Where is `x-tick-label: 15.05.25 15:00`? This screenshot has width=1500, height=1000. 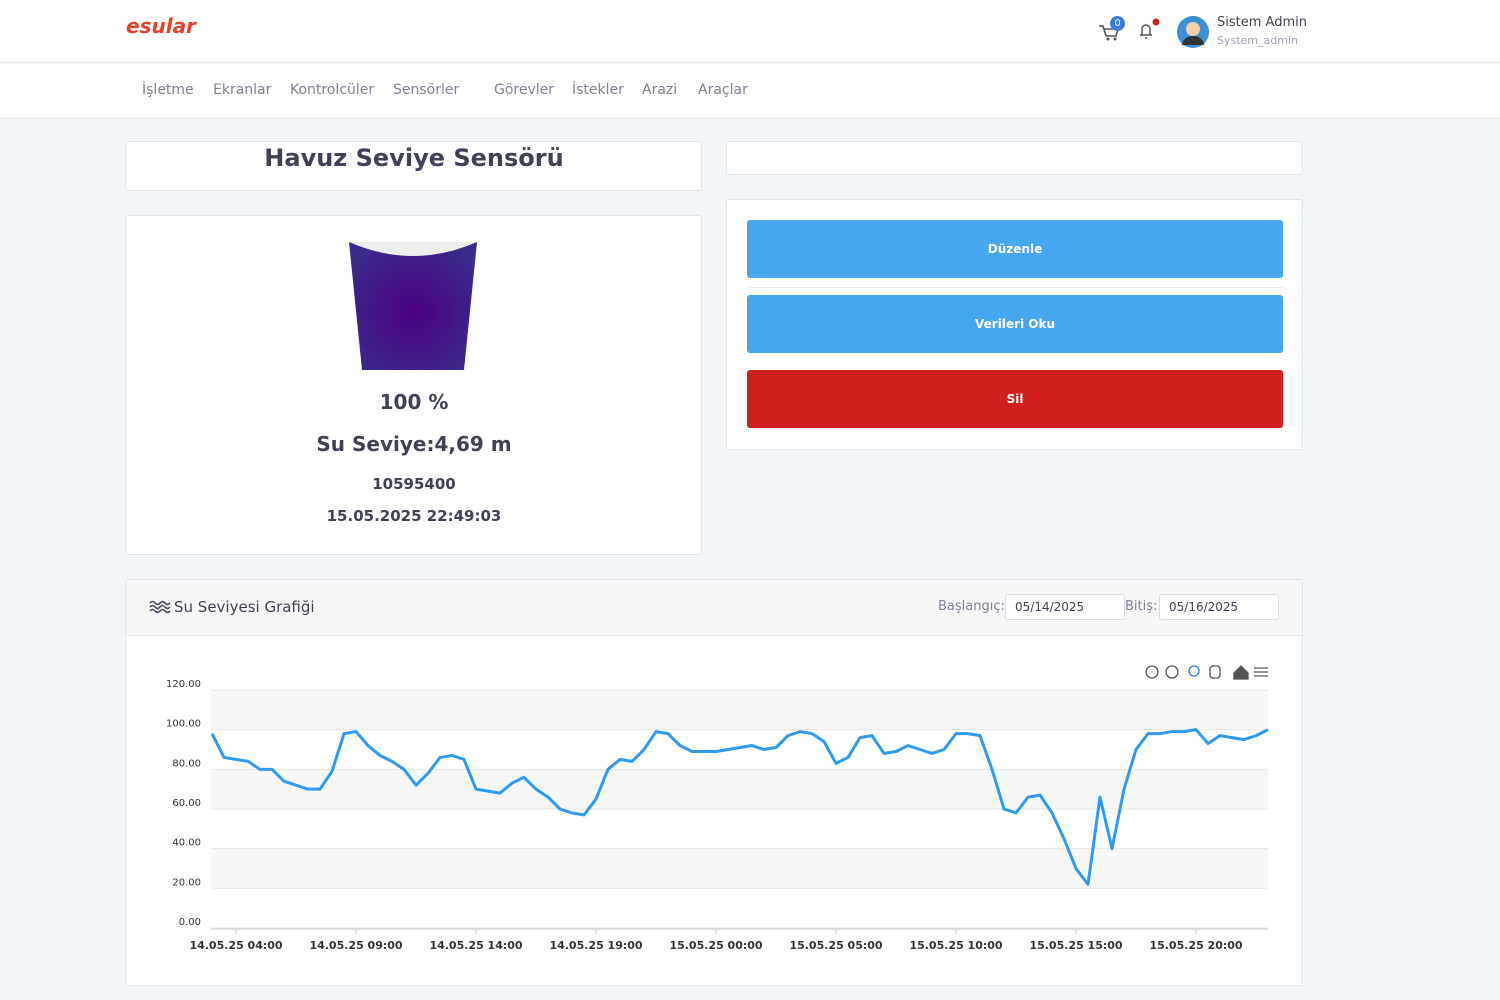
x-tick-label: 15.05.25 15:00 is located at coordinates (1075, 945).